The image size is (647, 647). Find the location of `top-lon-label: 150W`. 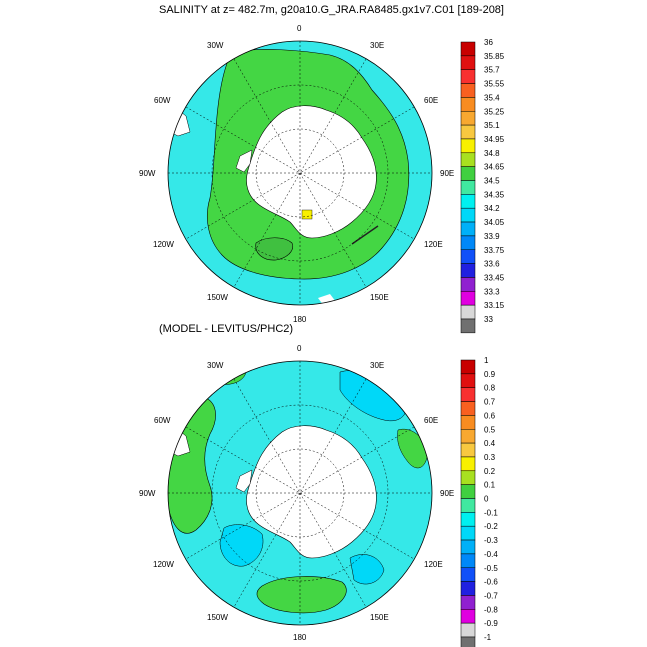

top-lon-label: 150W is located at coordinates (217, 297).